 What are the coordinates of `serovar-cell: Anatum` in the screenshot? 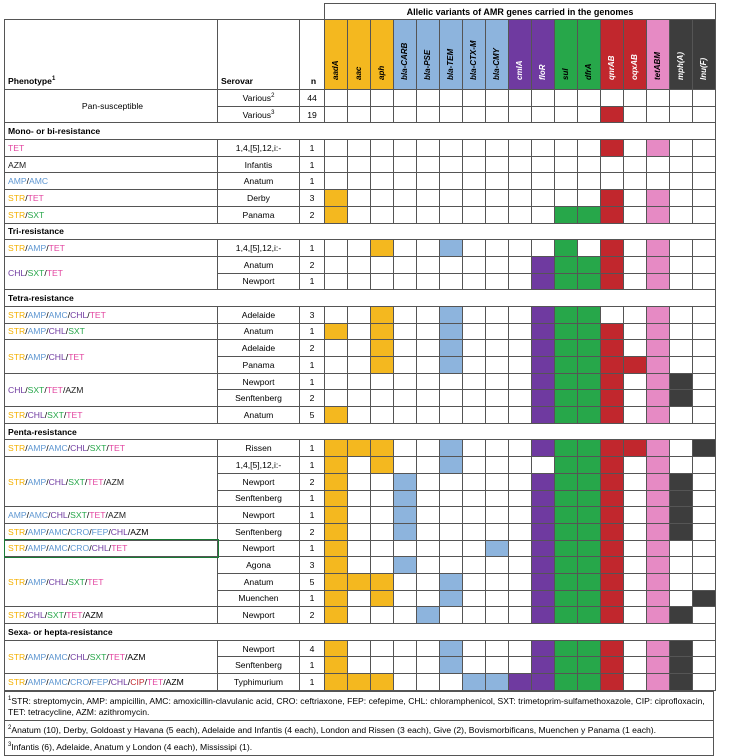 It's located at (258, 181).